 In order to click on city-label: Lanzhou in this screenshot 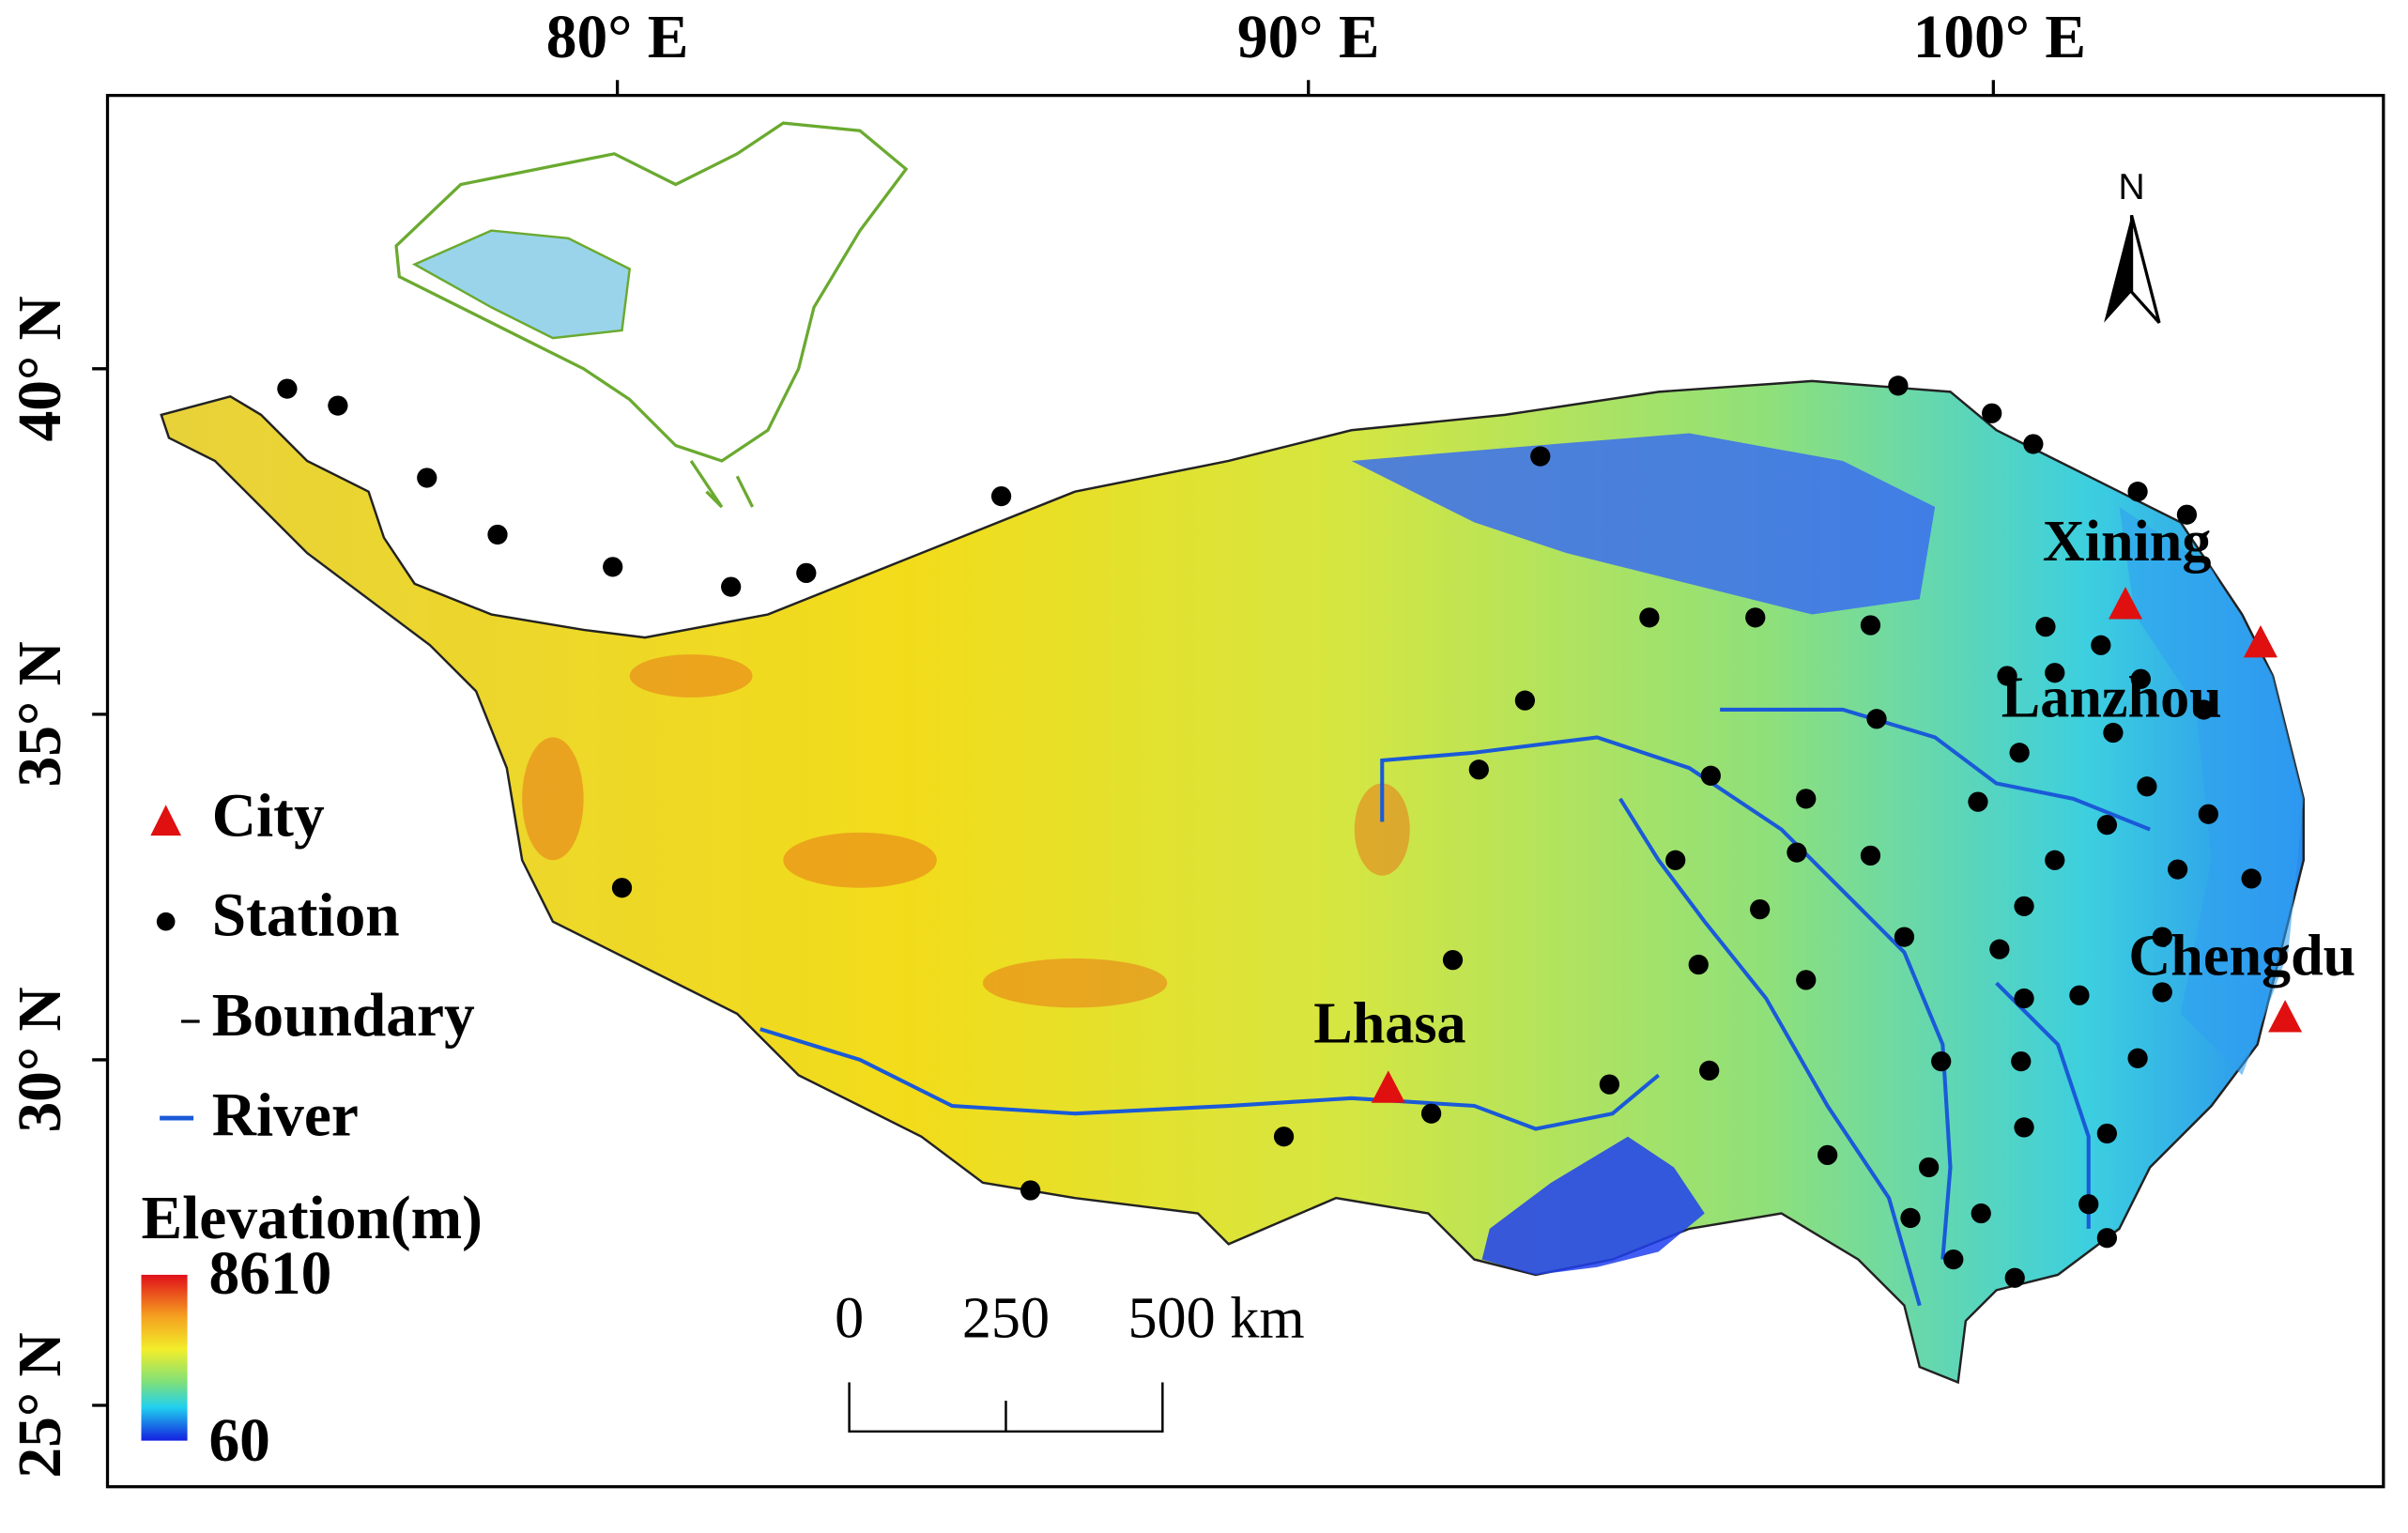, I will do `click(2112, 698)`.